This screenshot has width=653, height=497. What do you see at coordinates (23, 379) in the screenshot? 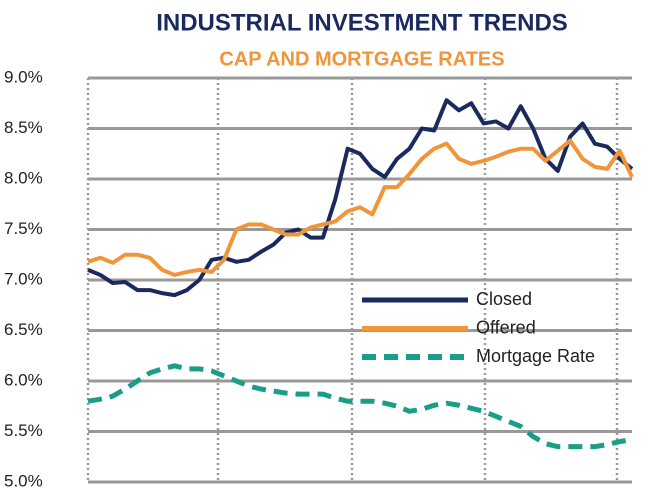
I see `y-tick-label: 6.0%` at bounding box center [23, 379].